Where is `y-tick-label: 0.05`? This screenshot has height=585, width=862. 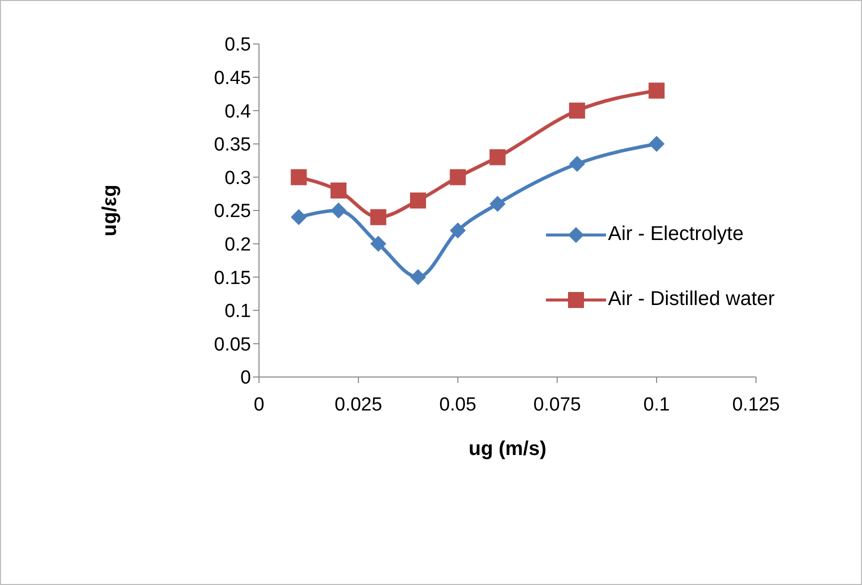
y-tick-label: 0.05 is located at coordinates (232, 345).